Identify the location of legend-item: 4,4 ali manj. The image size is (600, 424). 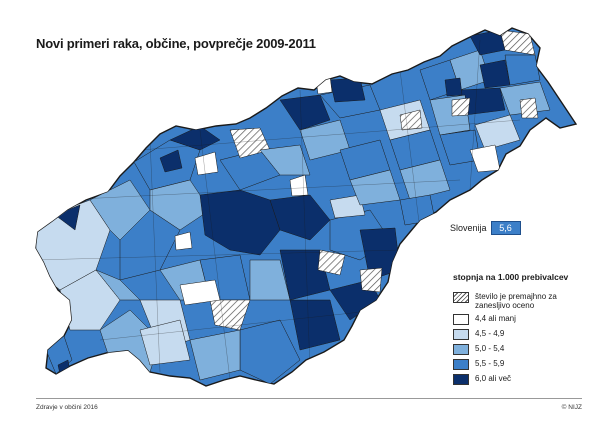
(519, 319).